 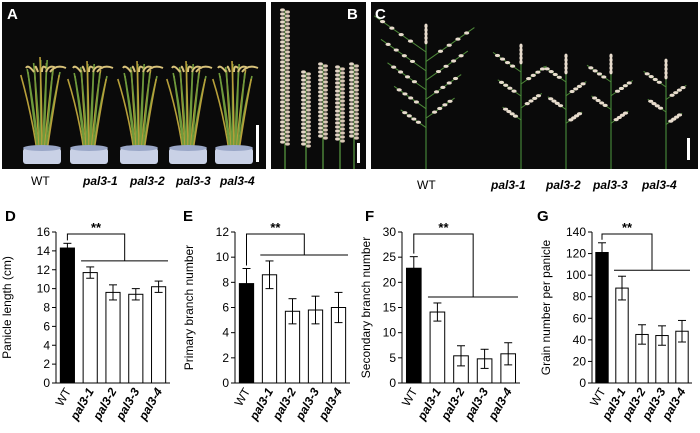 I want to click on panel-letter-g: G, so click(x=543, y=216).